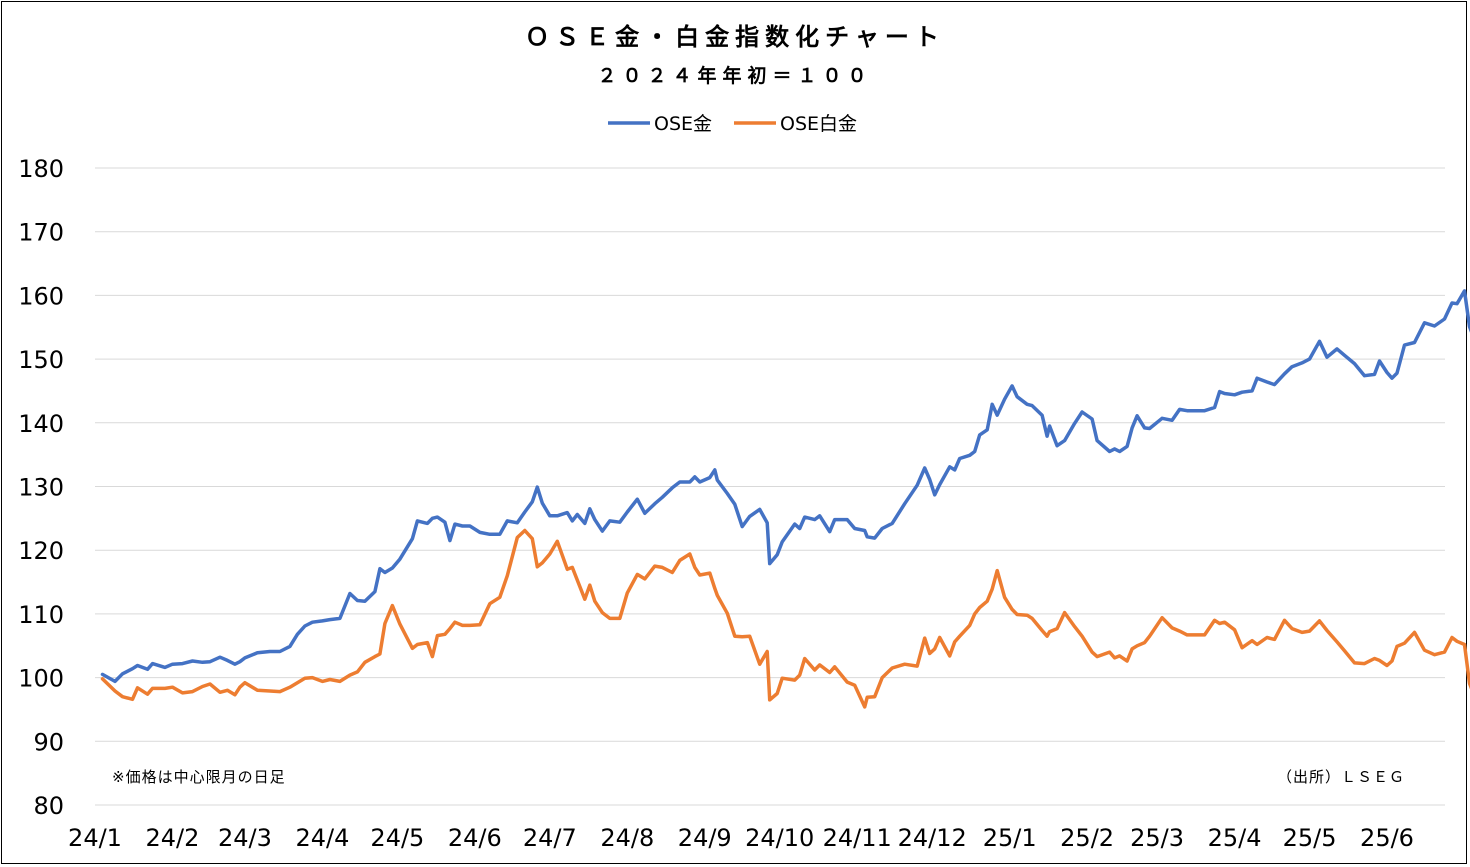 Image resolution: width=1470 pixels, height=867 pixels. I want to click on note-source: （出所）ＬＳＥＧ, so click(1341, 777).